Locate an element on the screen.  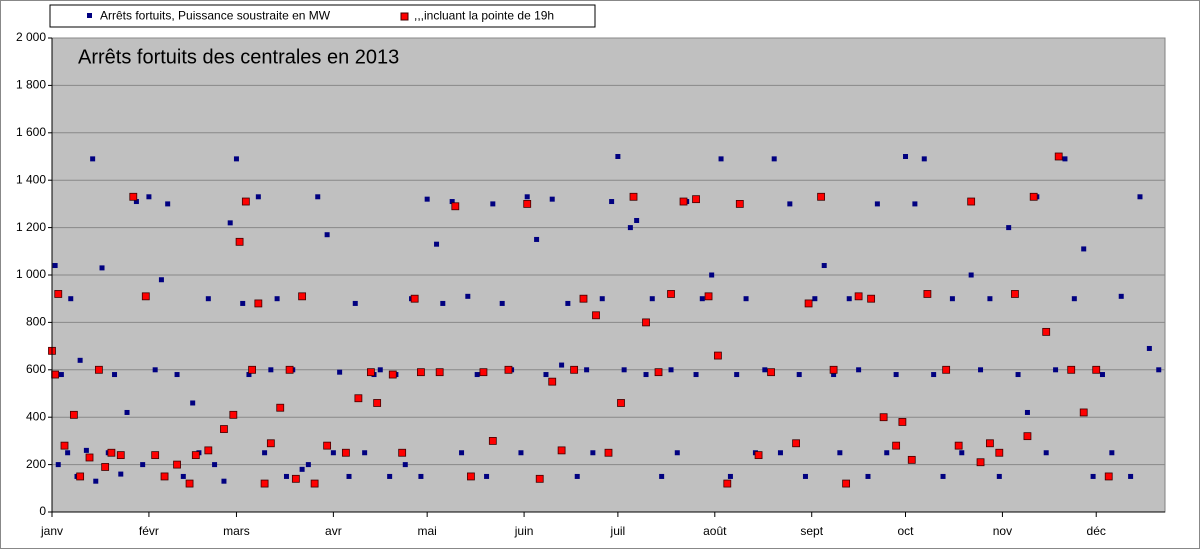
x-tick-label: janv is located at coordinates (51, 531).